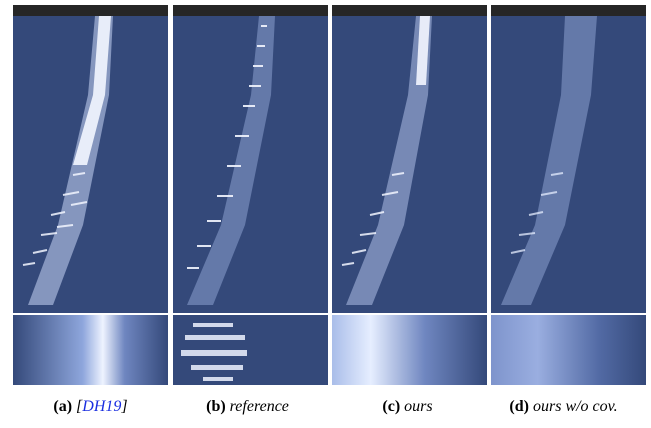 Image resolution: width=651 pixels, height=428 pixels. I want to click on caption-c-label: (c), so click(391, 406).